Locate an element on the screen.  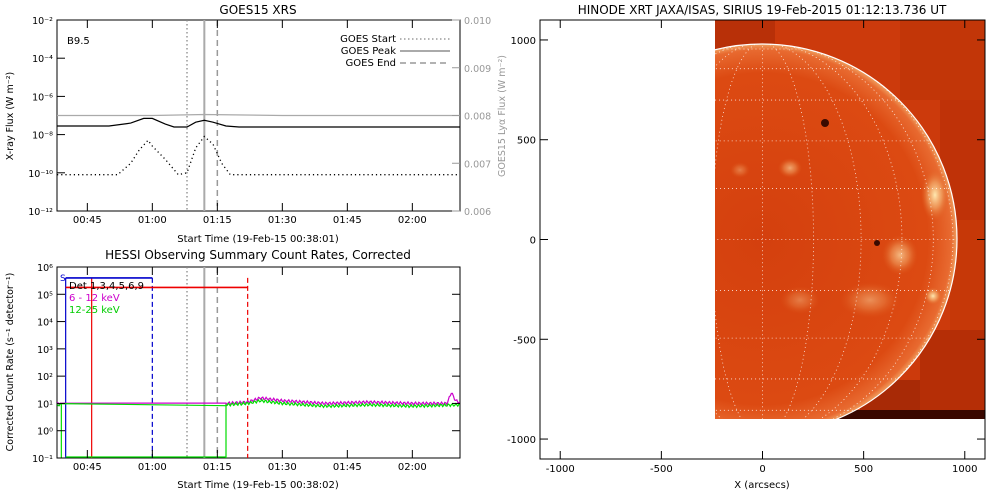
y2-tick-label: 0.008 is located at coordinates (477, 117).